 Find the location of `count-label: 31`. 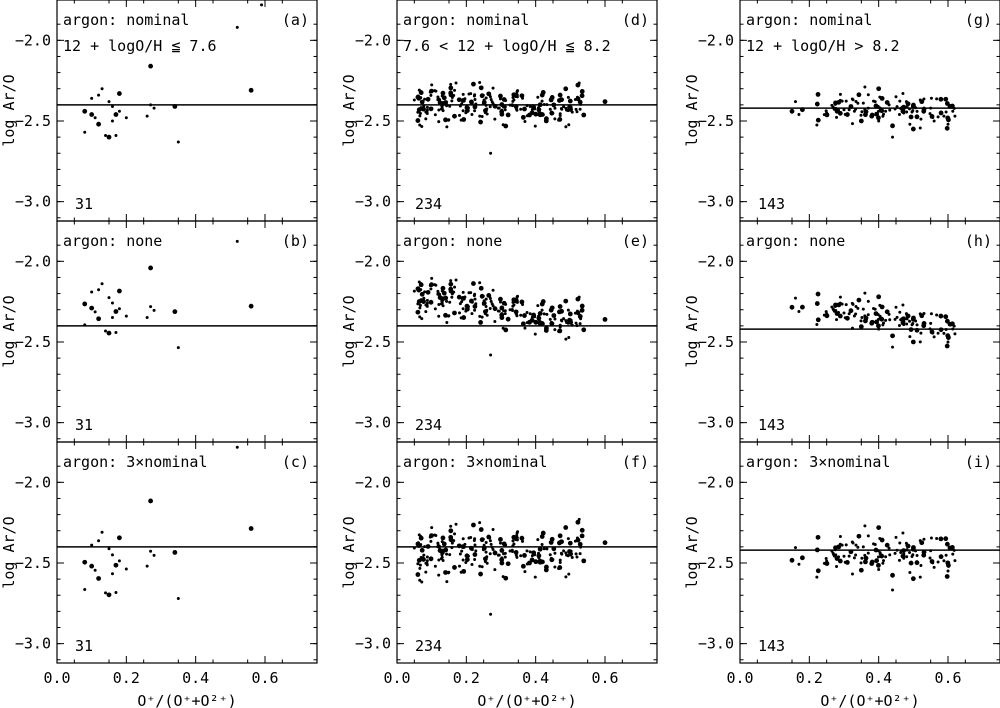

count-label: 31 is located at coordinates (84, 646).